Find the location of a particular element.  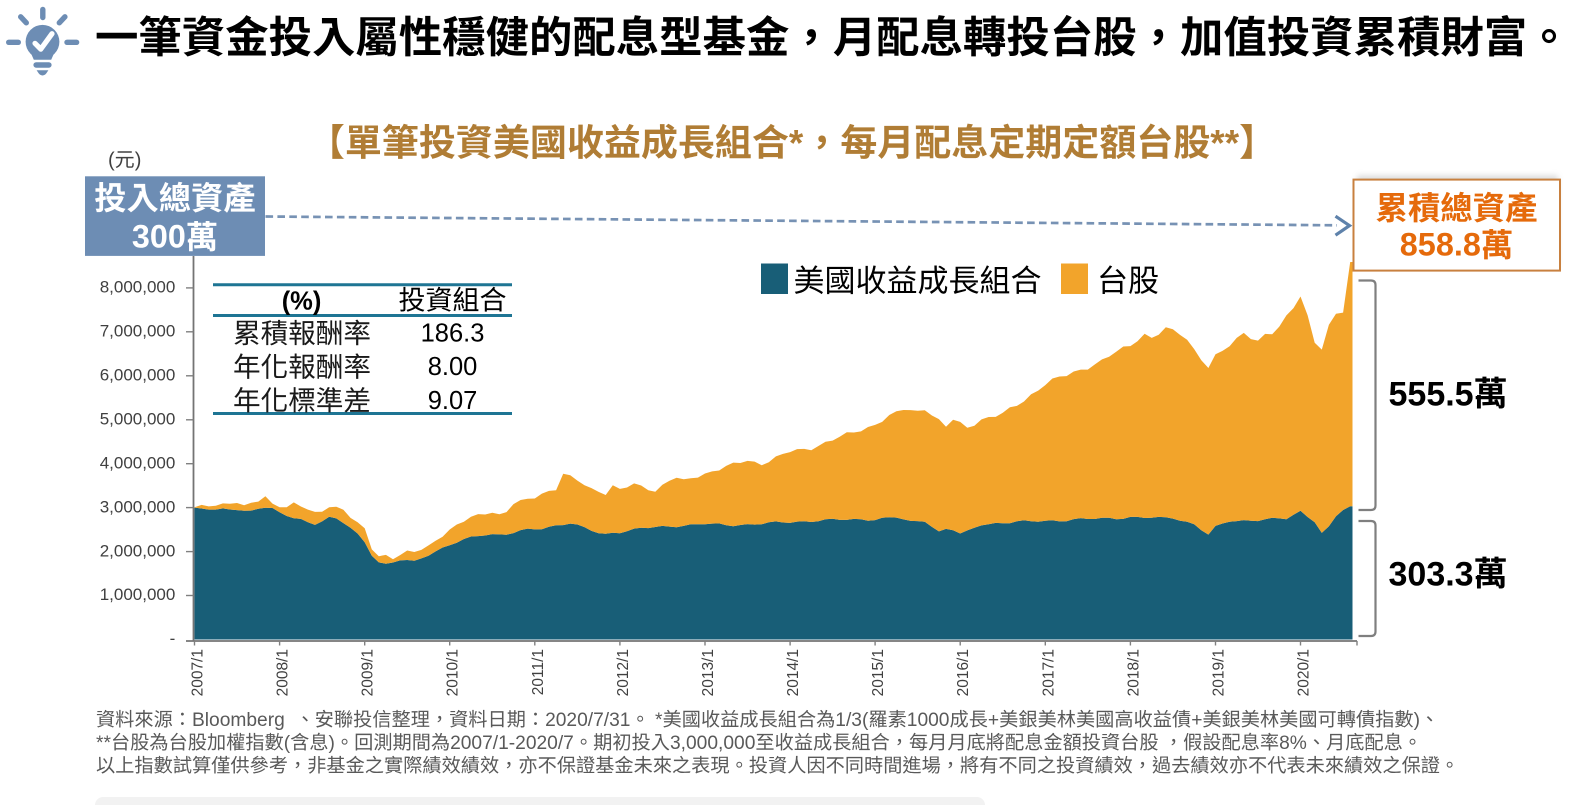

svg-text: 9.07 is located at coordinates (453, 401).